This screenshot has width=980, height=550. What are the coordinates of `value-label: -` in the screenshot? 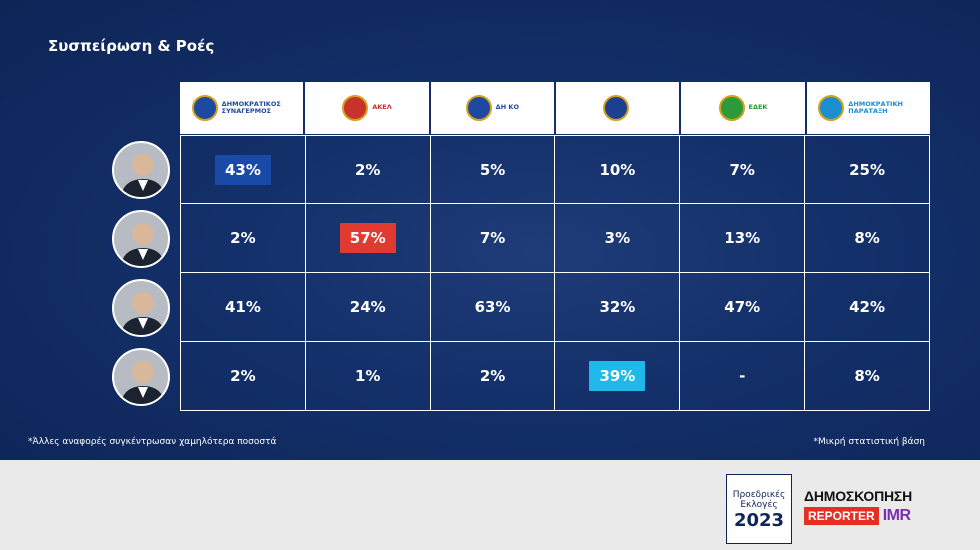 It's located at (742, 376).